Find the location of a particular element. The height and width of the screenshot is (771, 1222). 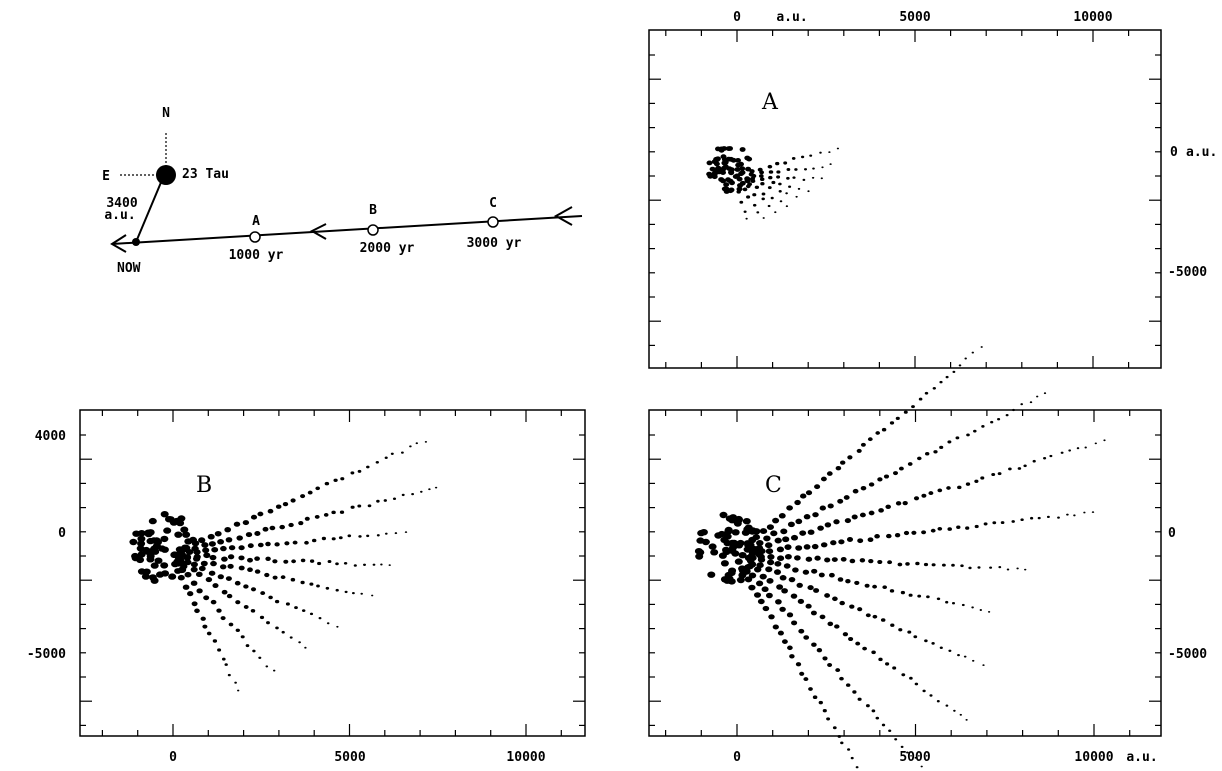

panel-b-y-tick-label-0: 0 is located at coordinates (62, 533).